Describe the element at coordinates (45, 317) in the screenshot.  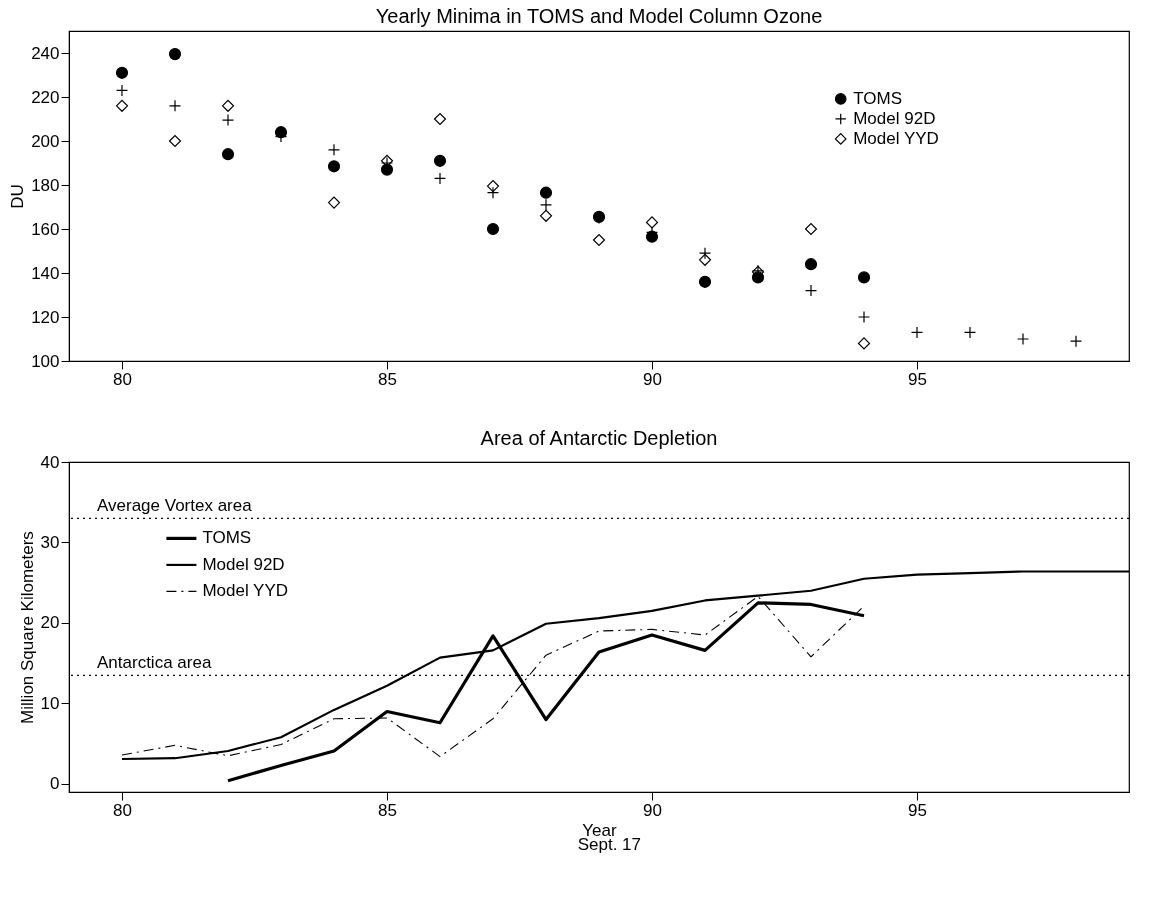
I see `y-tick-label: 120` at that location.